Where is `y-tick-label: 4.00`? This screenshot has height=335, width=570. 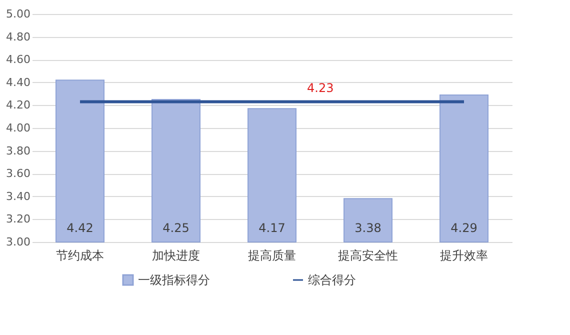 y-tick-label: 4.00 is located at coordinates (18, 128).